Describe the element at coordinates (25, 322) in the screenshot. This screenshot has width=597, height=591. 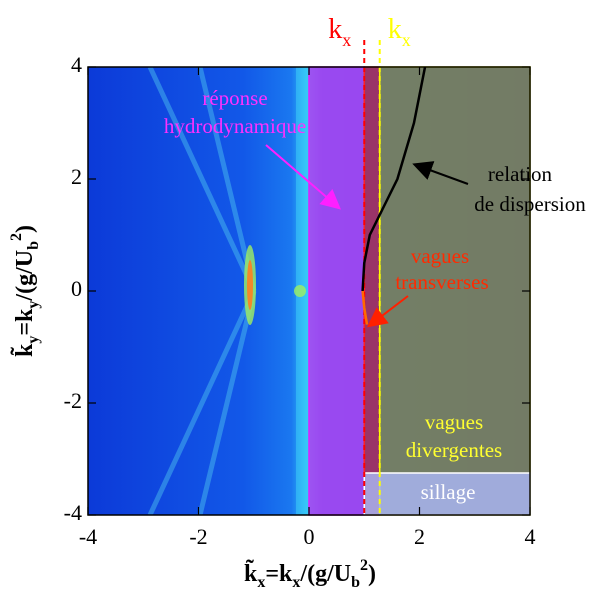
I see `y-label-part: =k` at that location.